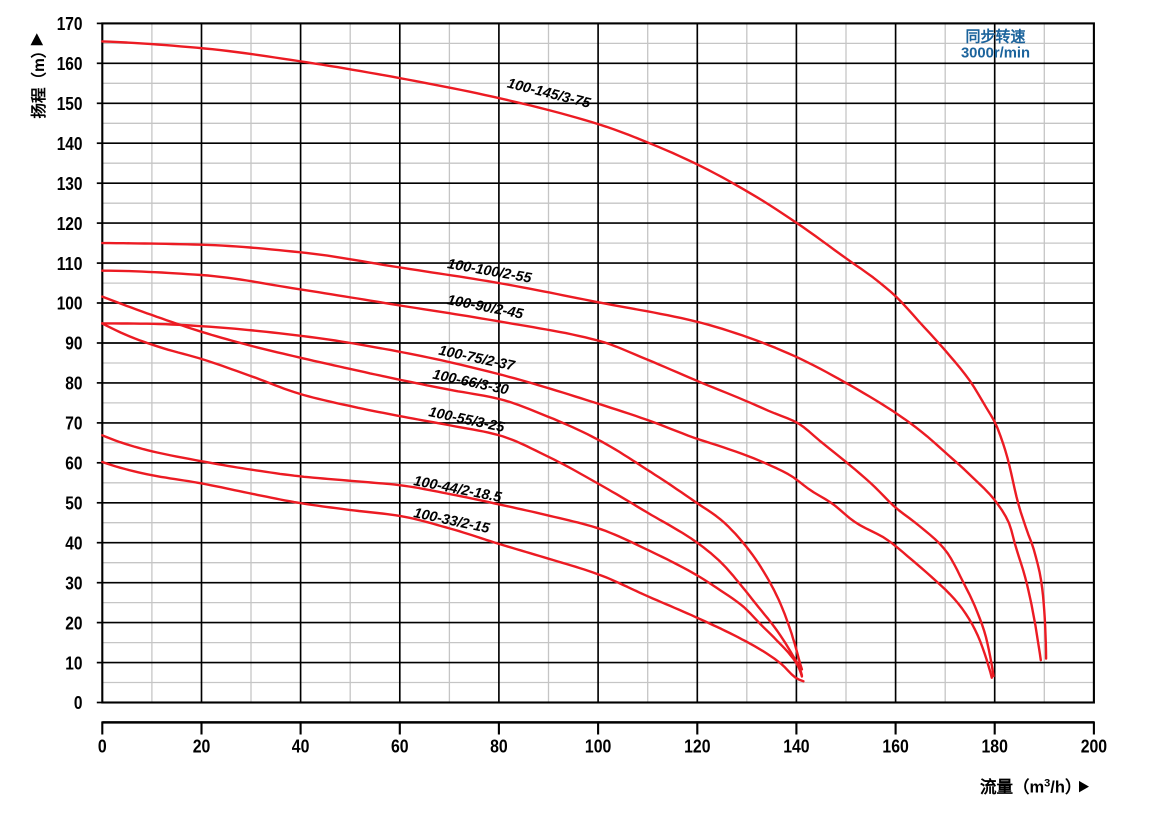 Image resolution: width=1155 pixels, height=821 pixels. What do you see at coordinates (995, 746) in the screenshot?
I see `svg-text: 180` at bounding box center [995, 746].